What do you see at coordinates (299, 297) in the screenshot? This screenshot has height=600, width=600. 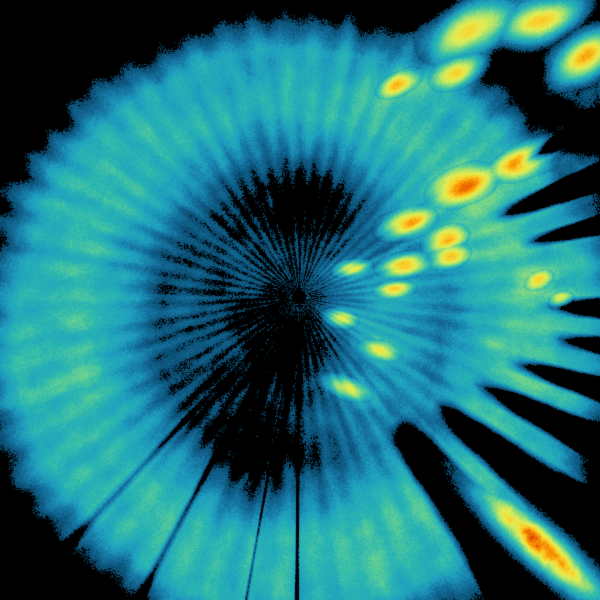 I see `radar-site-marker` at bounding box center [299, 297].